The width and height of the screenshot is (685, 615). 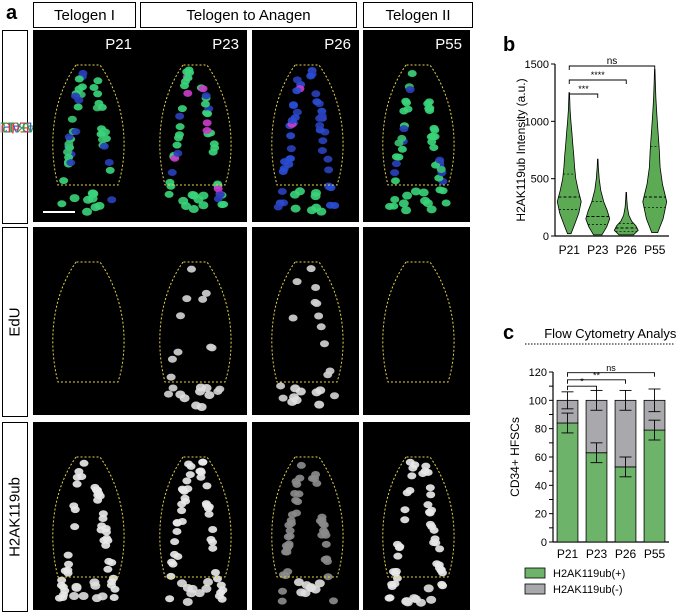 I want to click on significance-label: ****, so click(x=598, y=75).